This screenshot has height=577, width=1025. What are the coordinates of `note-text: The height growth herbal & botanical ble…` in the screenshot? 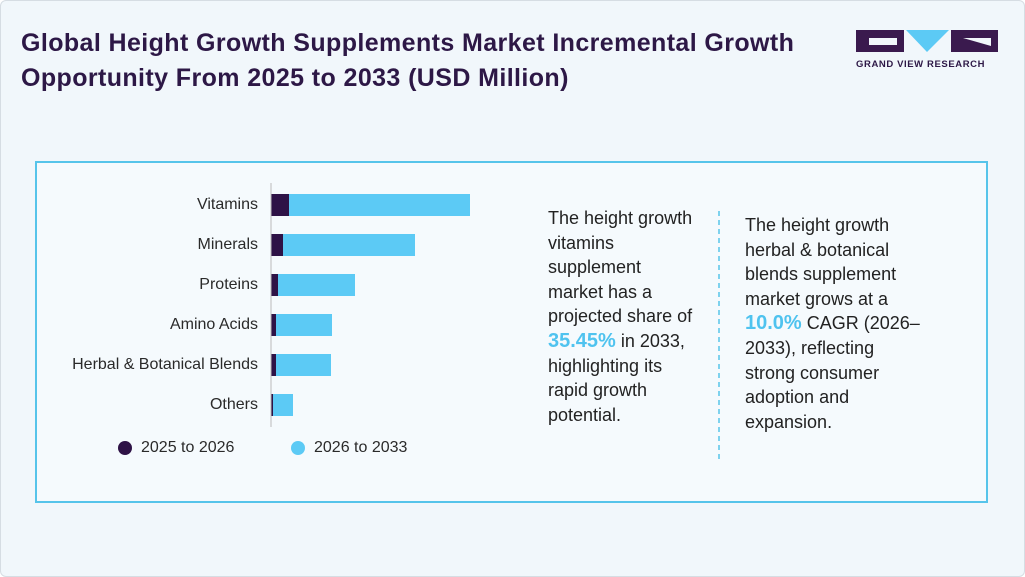 It's located at (821, 262).